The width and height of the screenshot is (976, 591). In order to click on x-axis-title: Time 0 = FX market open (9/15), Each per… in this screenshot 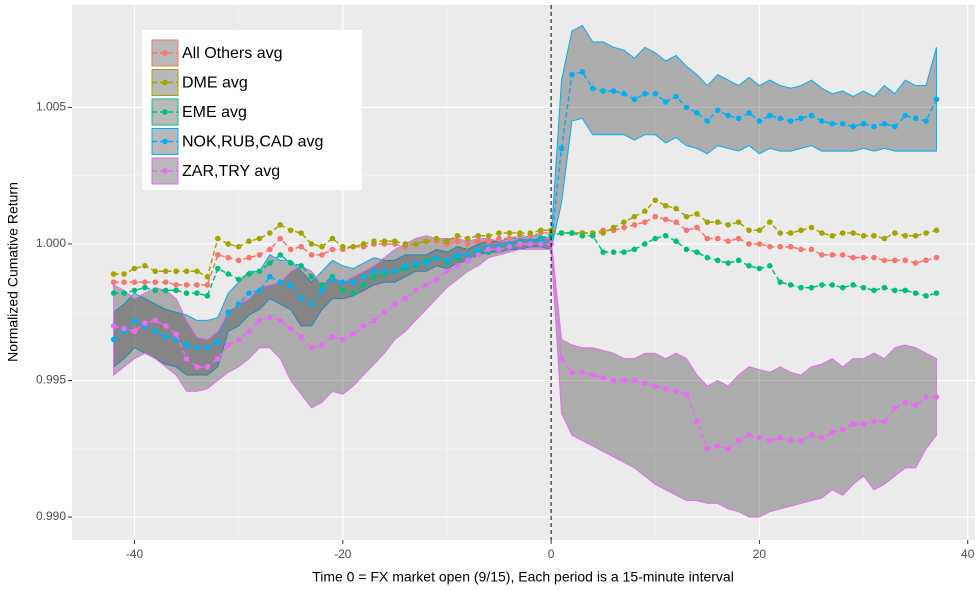, I will do `click(523, 577)`.